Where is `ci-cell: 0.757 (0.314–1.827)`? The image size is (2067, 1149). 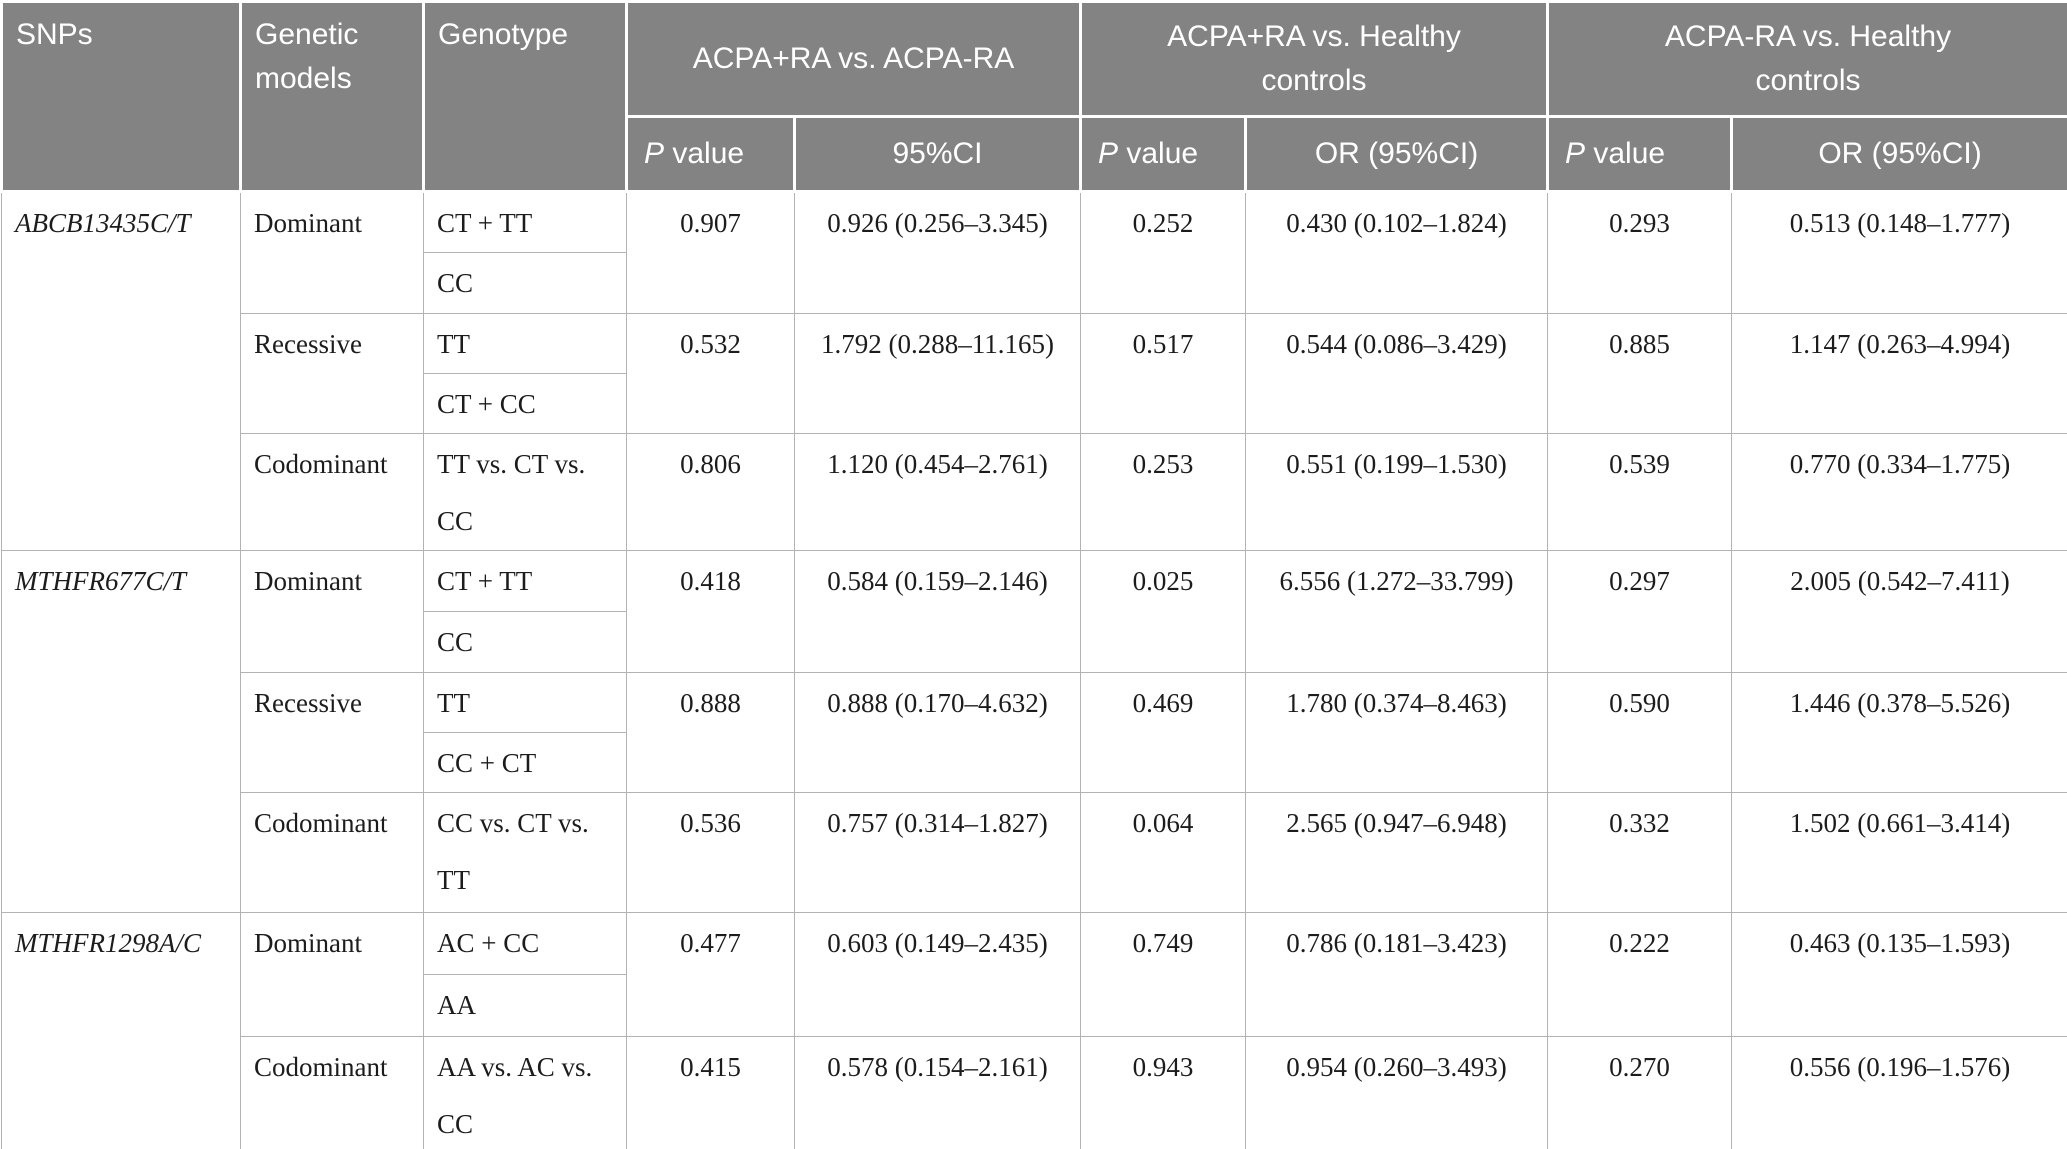 ci-cell: 0.757 (0.314–1.827) is located at coordinates (937, 852).